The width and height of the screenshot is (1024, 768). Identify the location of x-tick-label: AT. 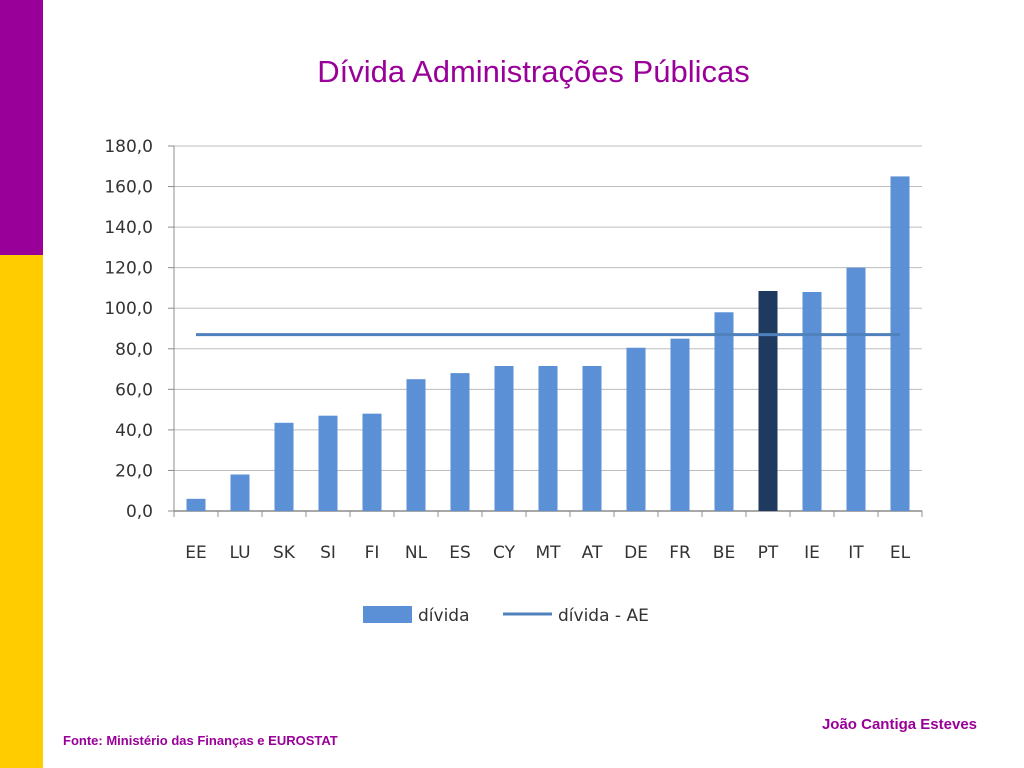
(592, 553).